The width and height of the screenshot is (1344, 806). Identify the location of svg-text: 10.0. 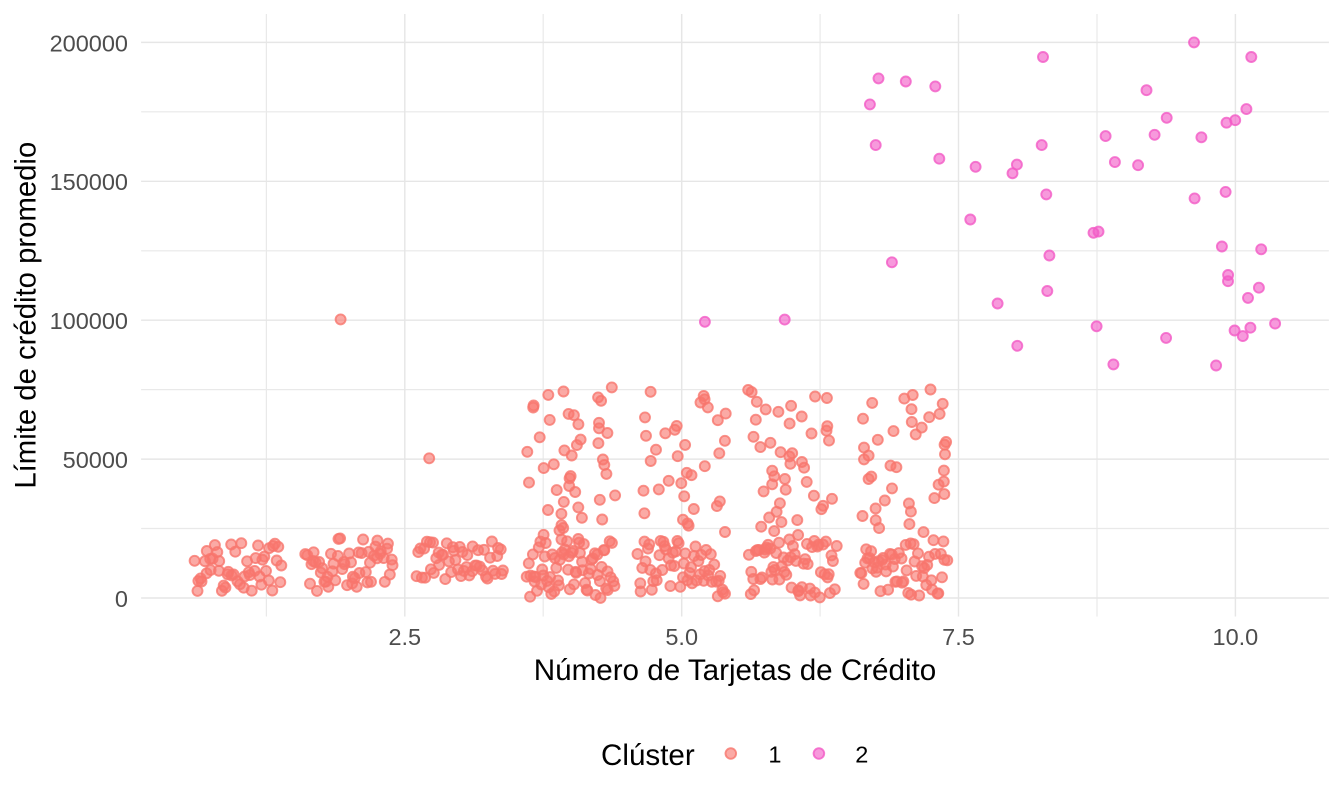
(1236, 637).